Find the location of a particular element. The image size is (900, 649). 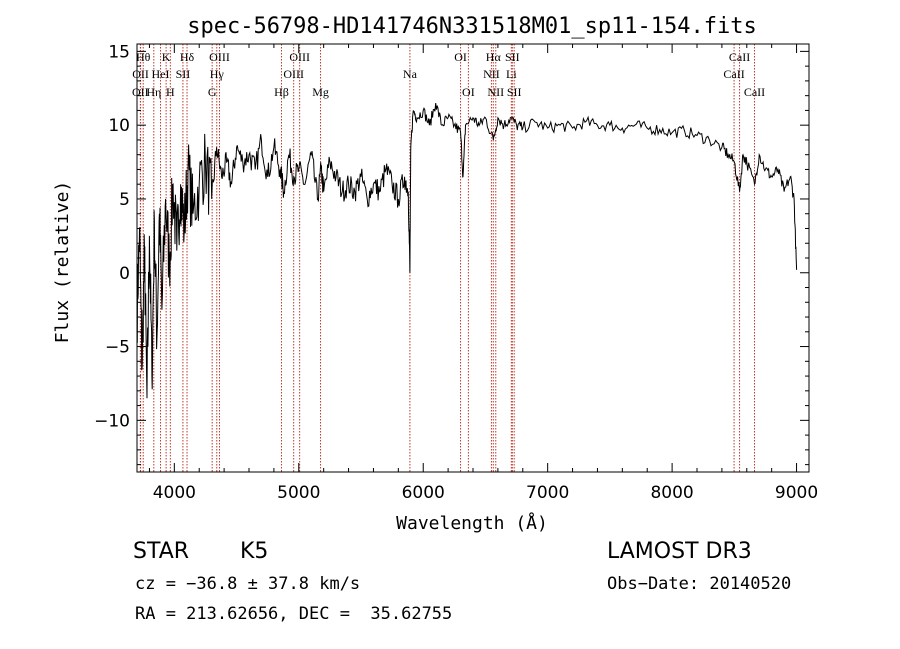

survey-name: LAMOST DR3 is located at coordinates (679, 551).